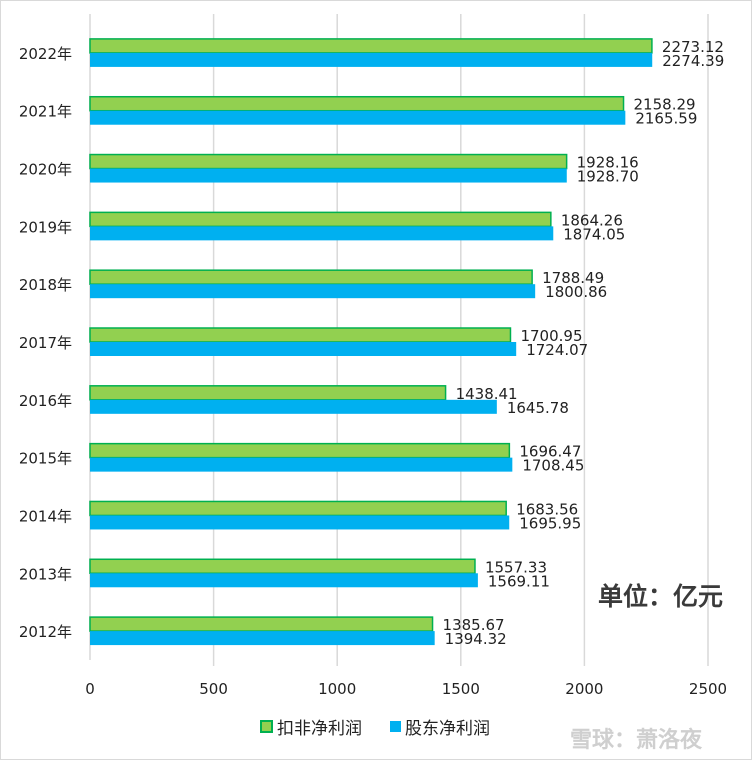  Describe the element at coordinates (551, 336) in the screenshot. I see `data-label: 1700.95` at that location.